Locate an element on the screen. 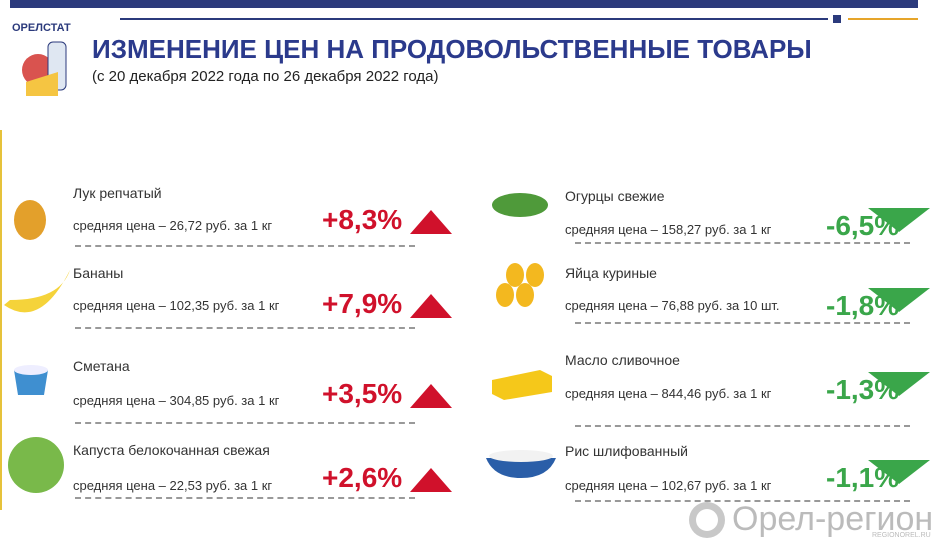 The image size is (937, 541). item-price: средняя цена – 26,72 руб. за 1 кг is located at coordinates (173, 225).